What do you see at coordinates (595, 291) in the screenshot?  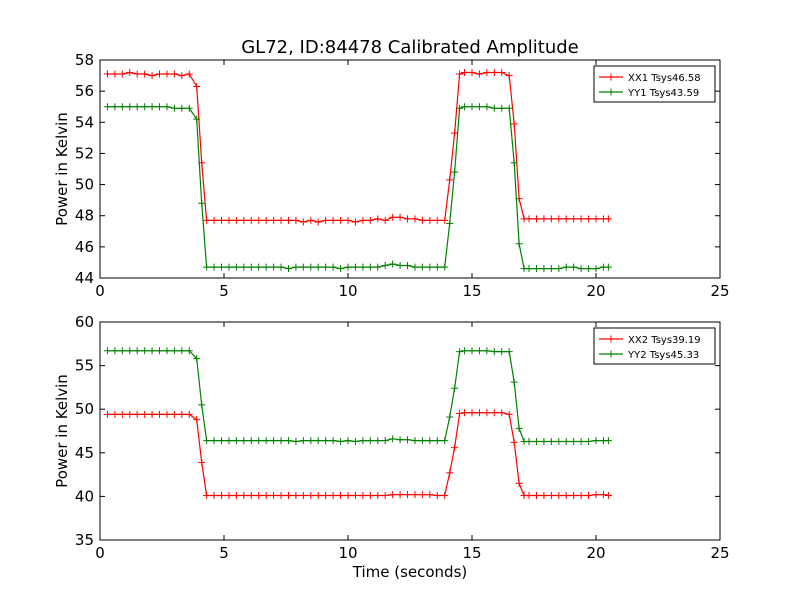 I see `x-tick-label: 20` at bounding box center [595, 291].